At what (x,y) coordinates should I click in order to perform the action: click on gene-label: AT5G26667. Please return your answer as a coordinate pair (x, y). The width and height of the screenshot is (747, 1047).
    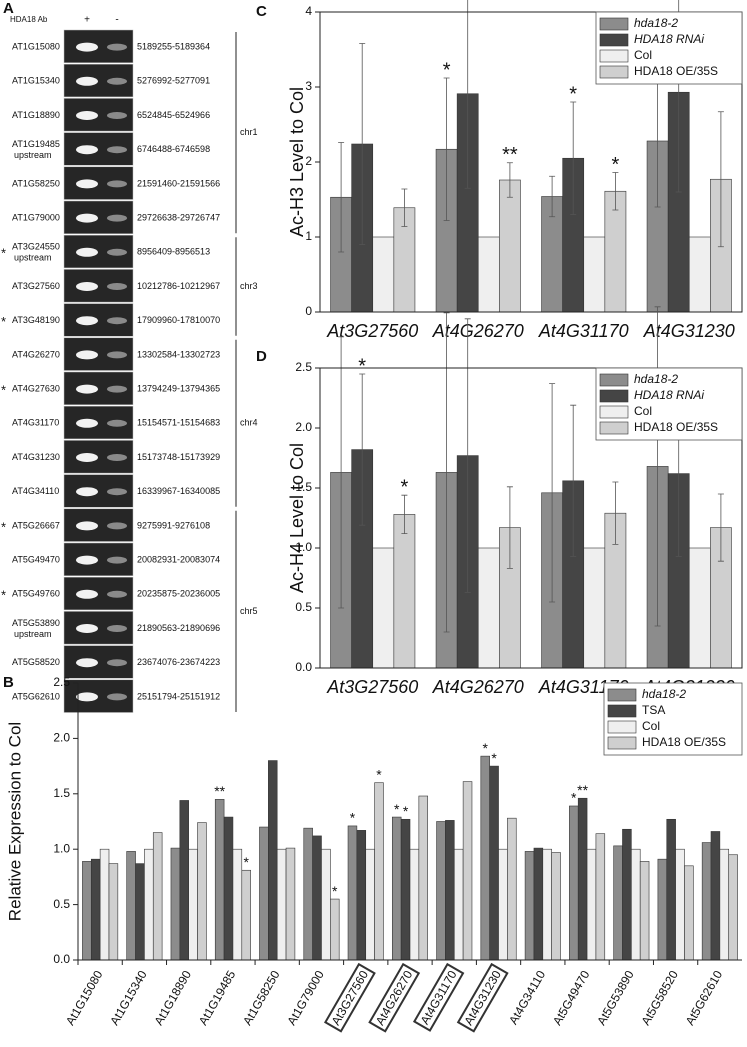
    Looking at the image, I should click on (36, 525).